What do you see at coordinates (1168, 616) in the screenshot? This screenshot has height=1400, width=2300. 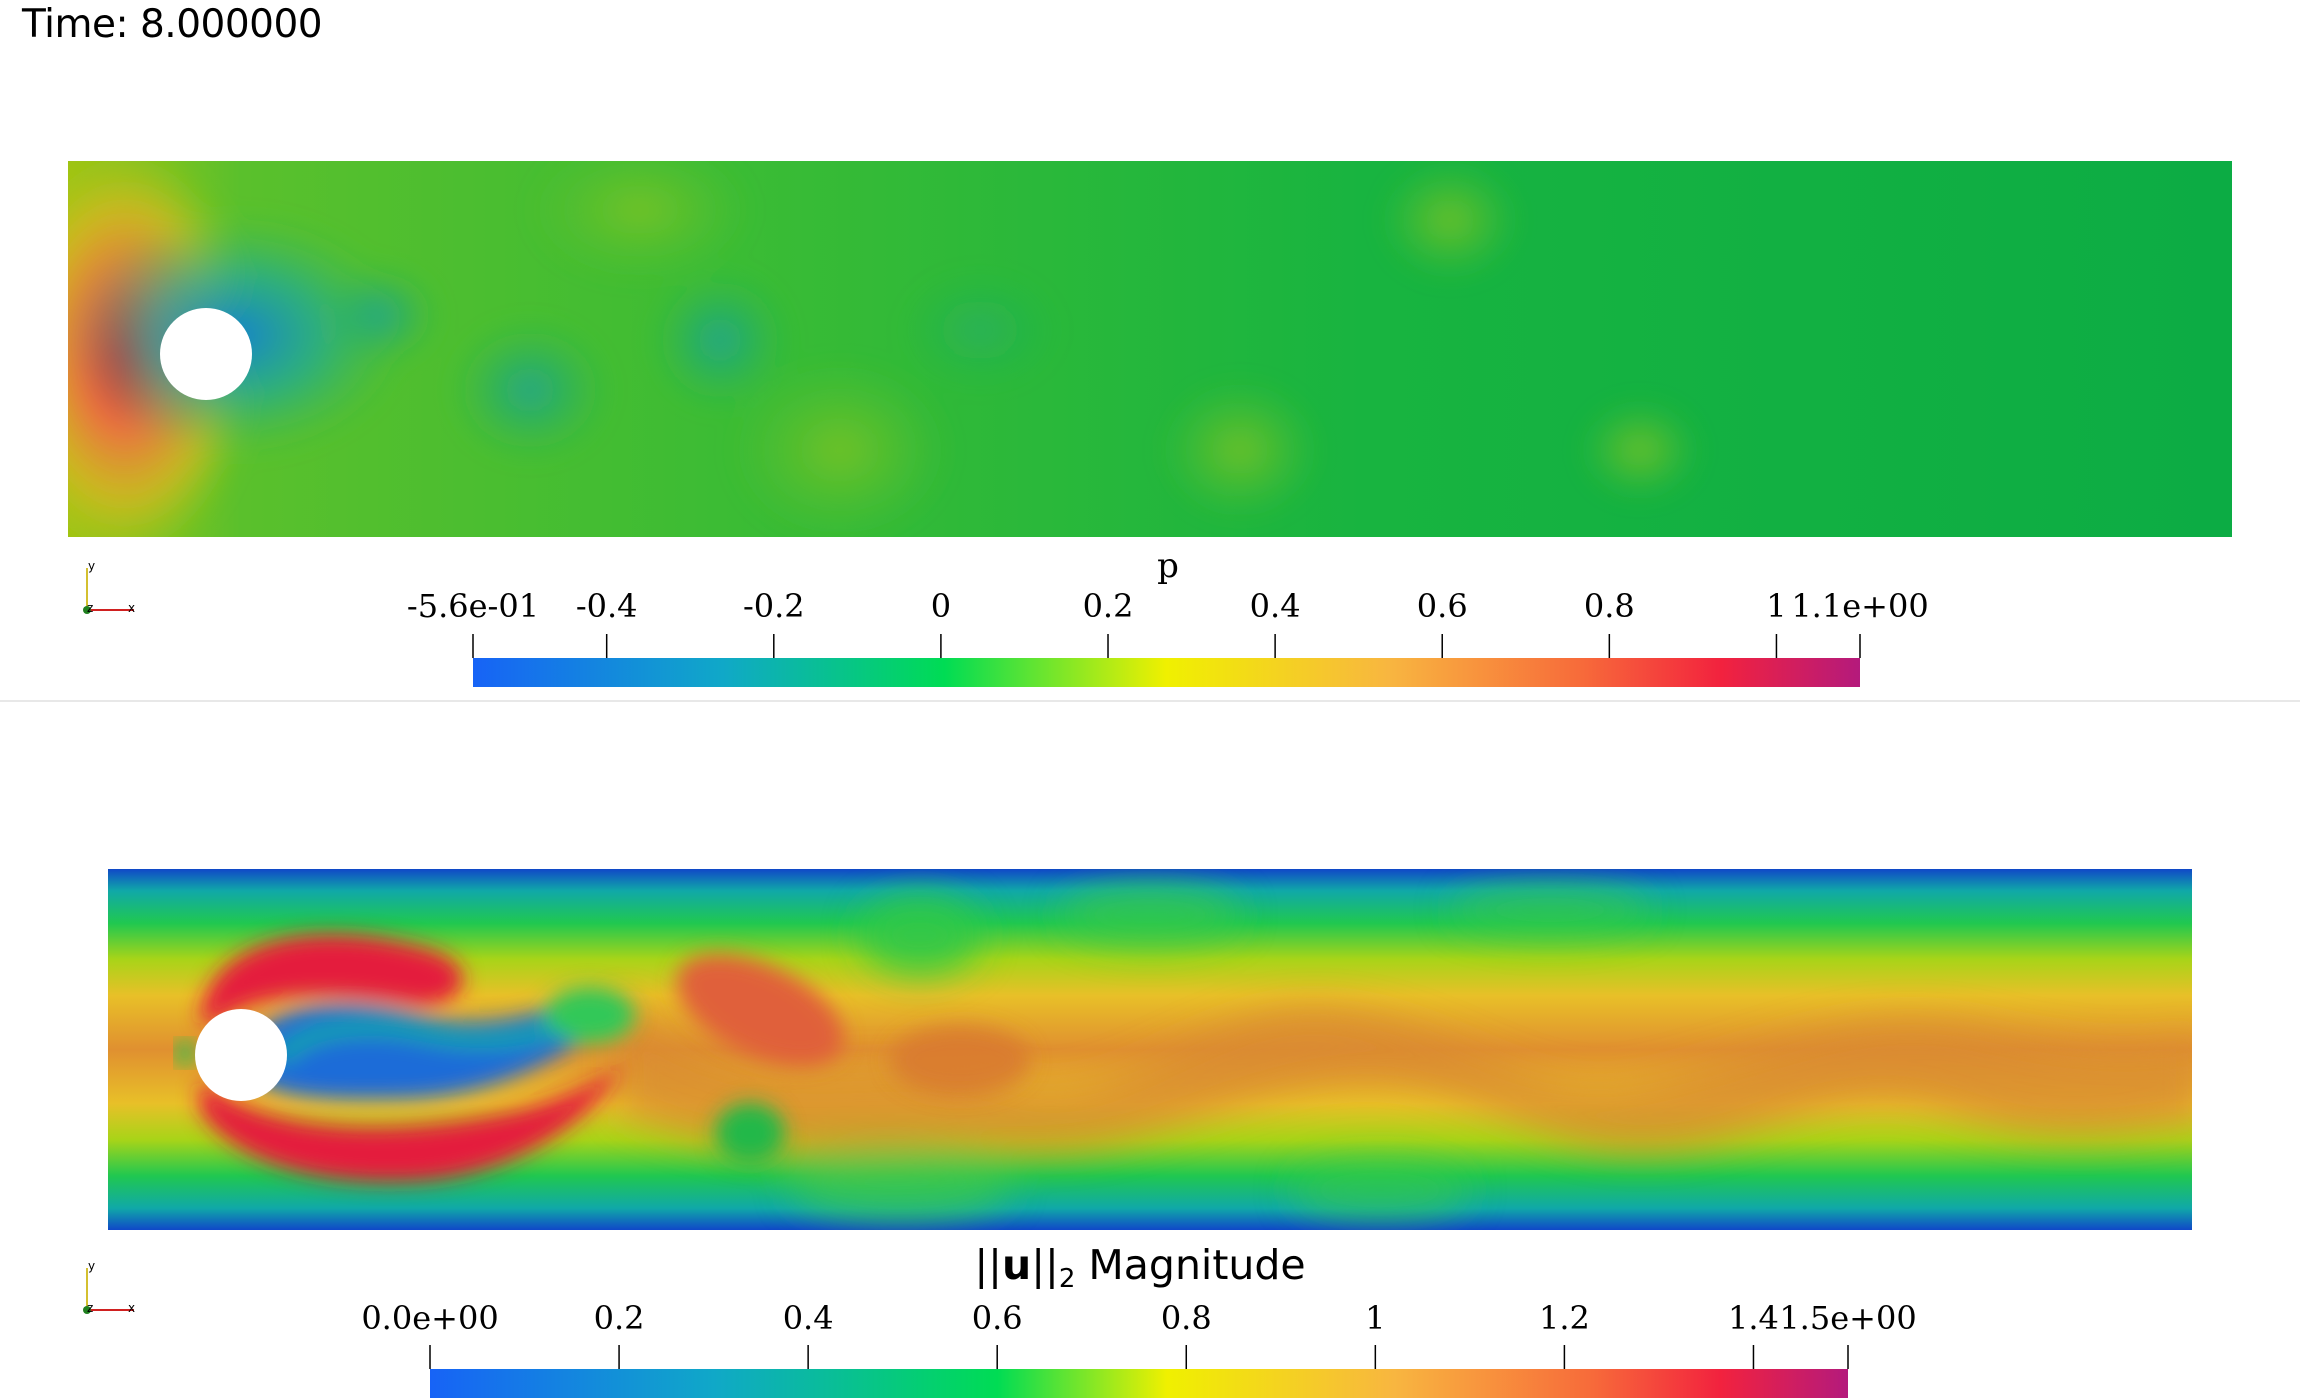 I see `pressure-colorbar: p -5.6e-01 -0.4 -0.2 0 0.2 0.4 0.6 0.8 1 1.1e+00` at bounding box center [1168, 616].